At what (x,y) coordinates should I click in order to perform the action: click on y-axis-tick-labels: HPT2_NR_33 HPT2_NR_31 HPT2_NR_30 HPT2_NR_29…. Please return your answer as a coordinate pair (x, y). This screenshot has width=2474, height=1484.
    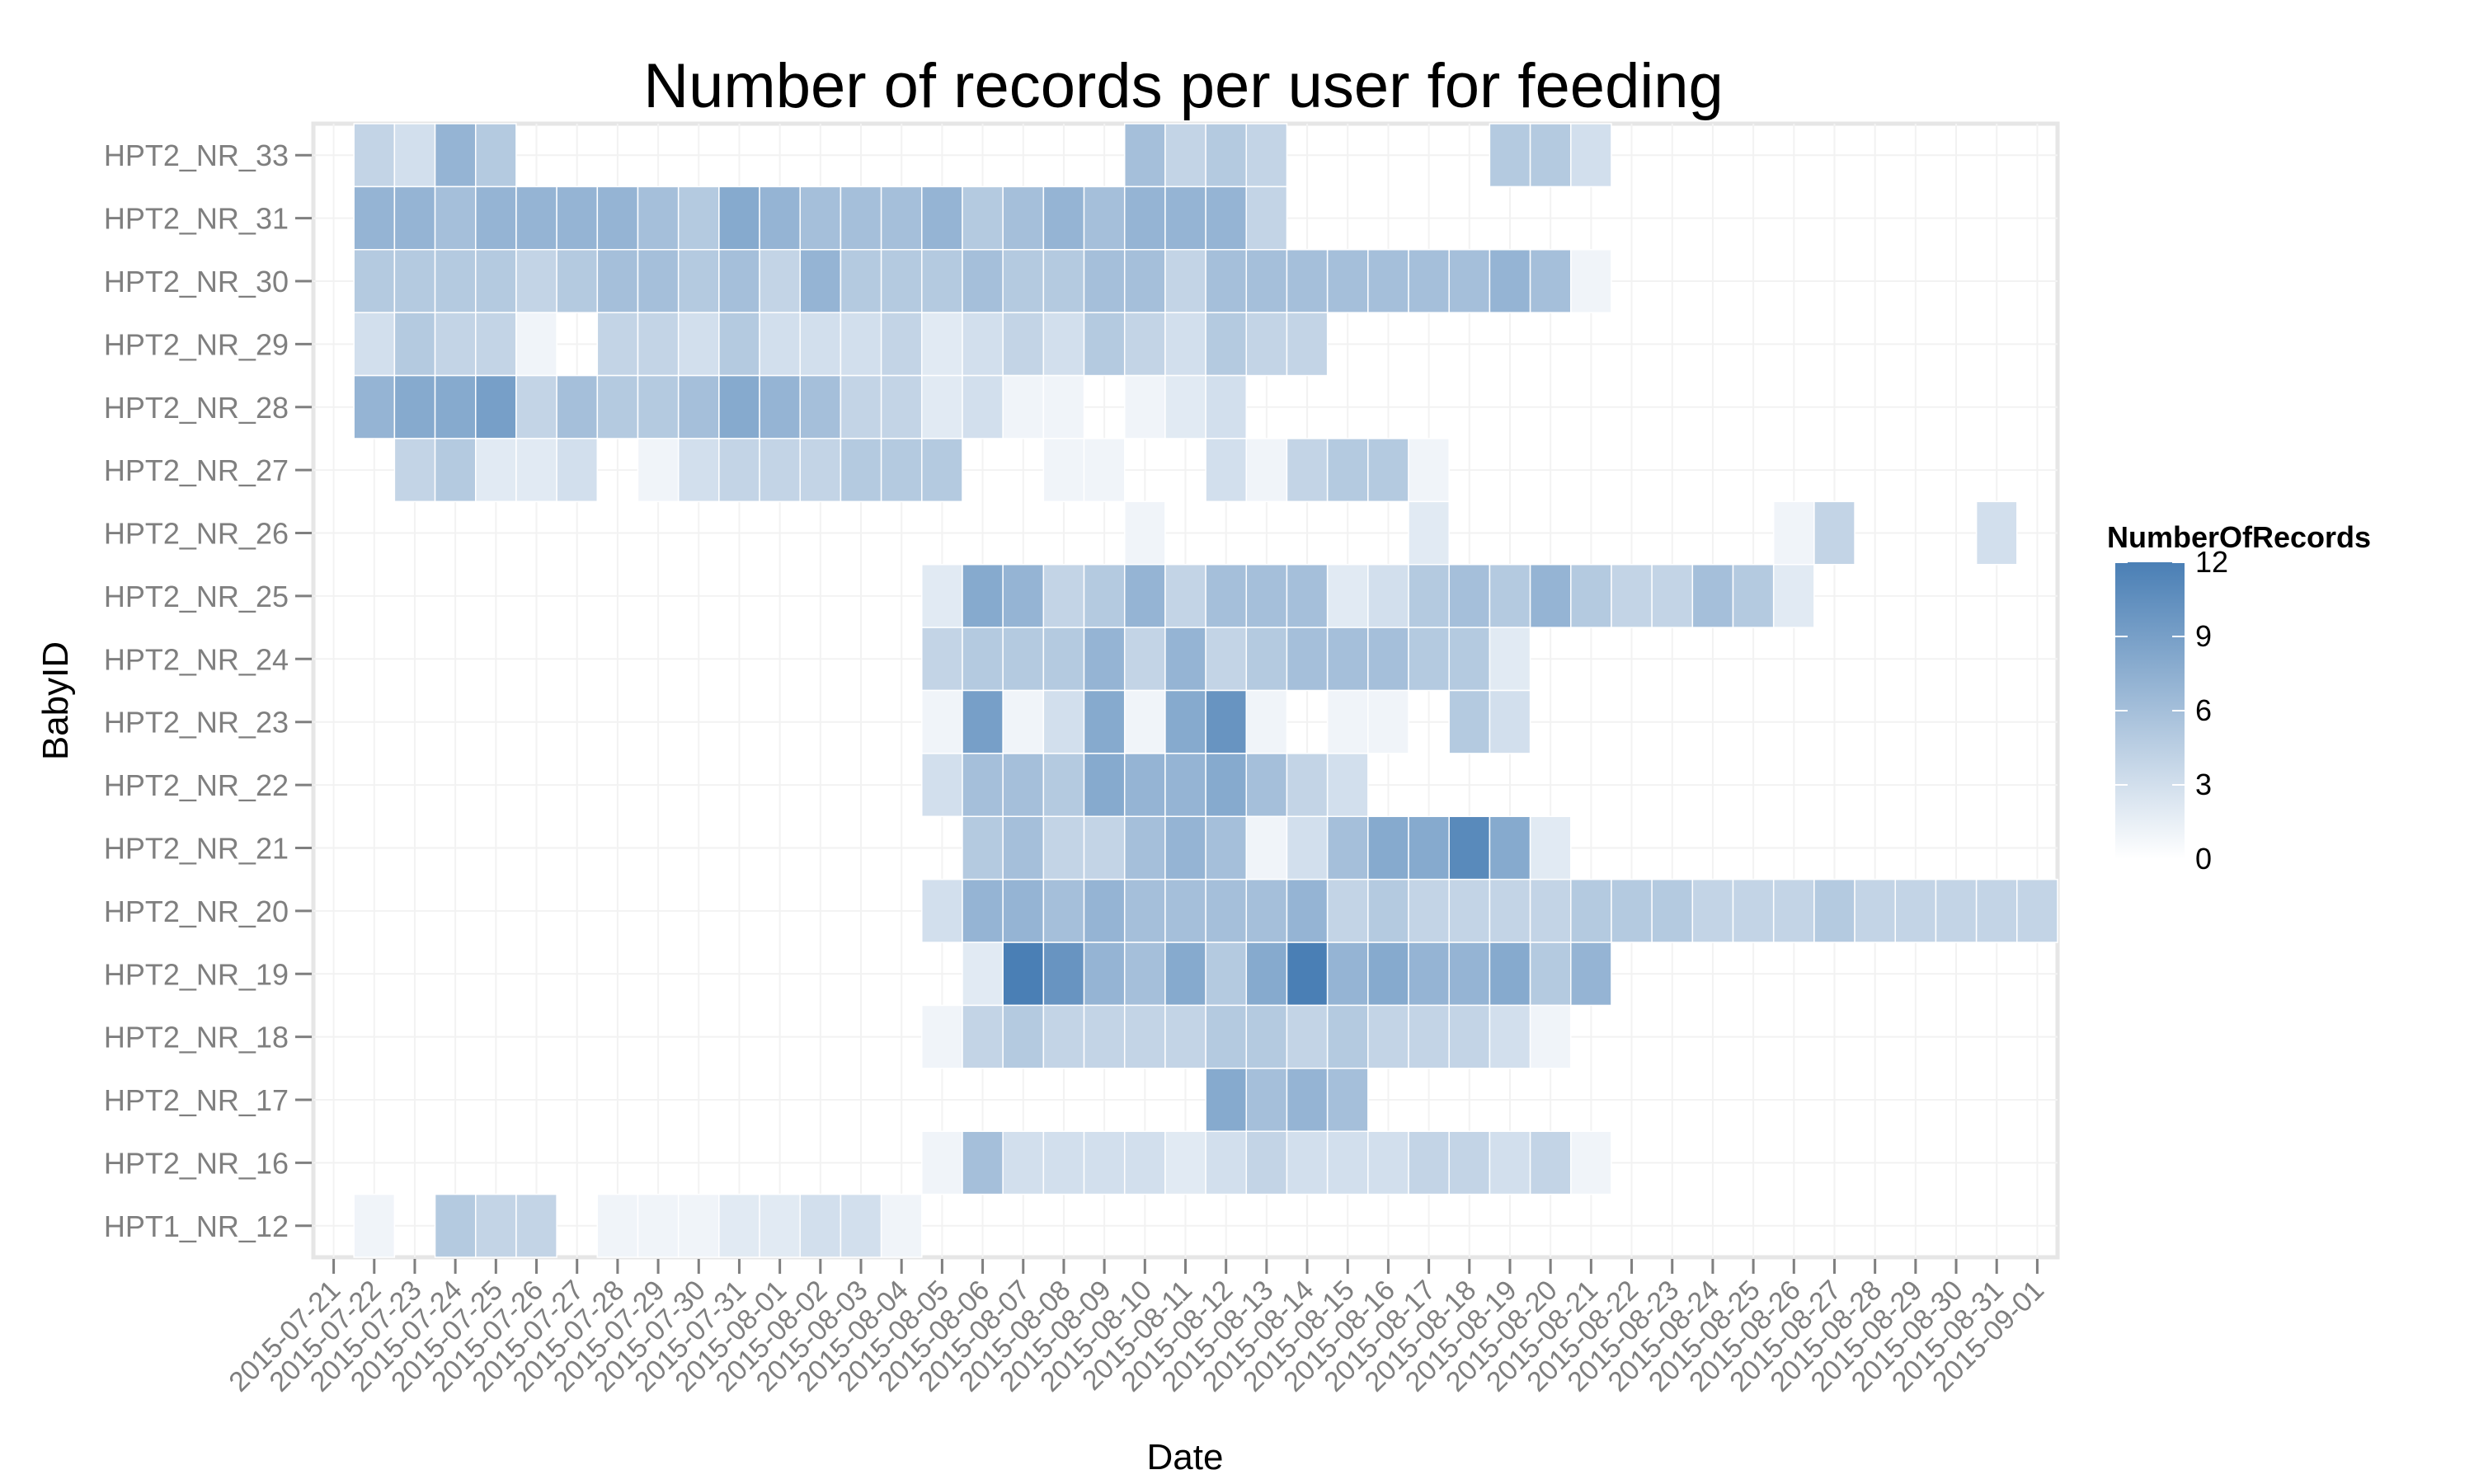
    Looking at the image, I should click on (208, 691).